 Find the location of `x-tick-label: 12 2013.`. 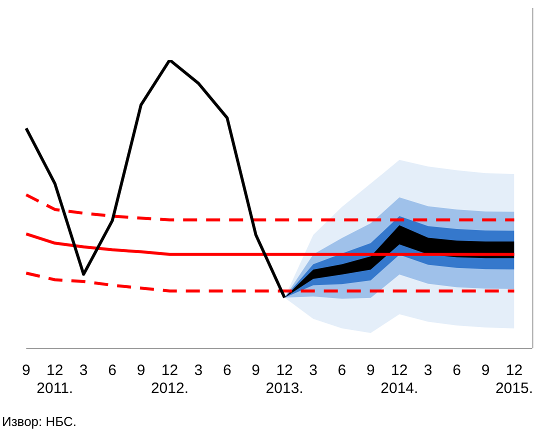

x-tick-label: 12 2013. is located at coordinates (285, 380).